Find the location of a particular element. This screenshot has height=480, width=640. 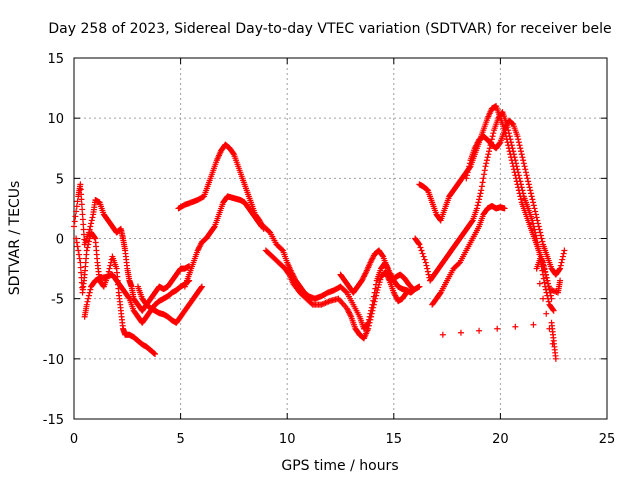

series-track-h is located at coordinates (336, 294).